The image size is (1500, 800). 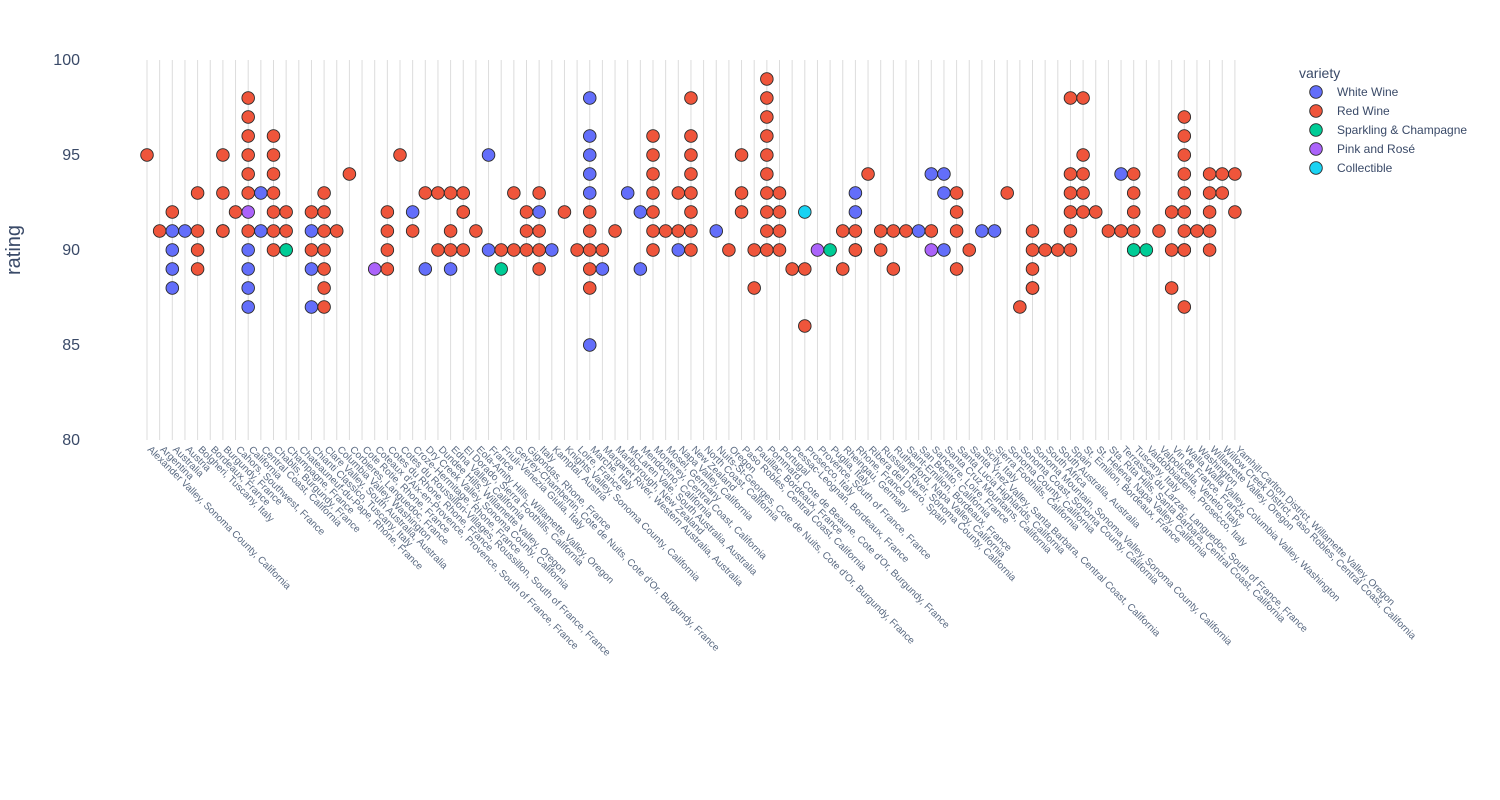 What do you see at coordinates (1349, 111) in the screenshot?
I see `legend-item-red-wine: Red Wine` at bounding box center [1349, 111].